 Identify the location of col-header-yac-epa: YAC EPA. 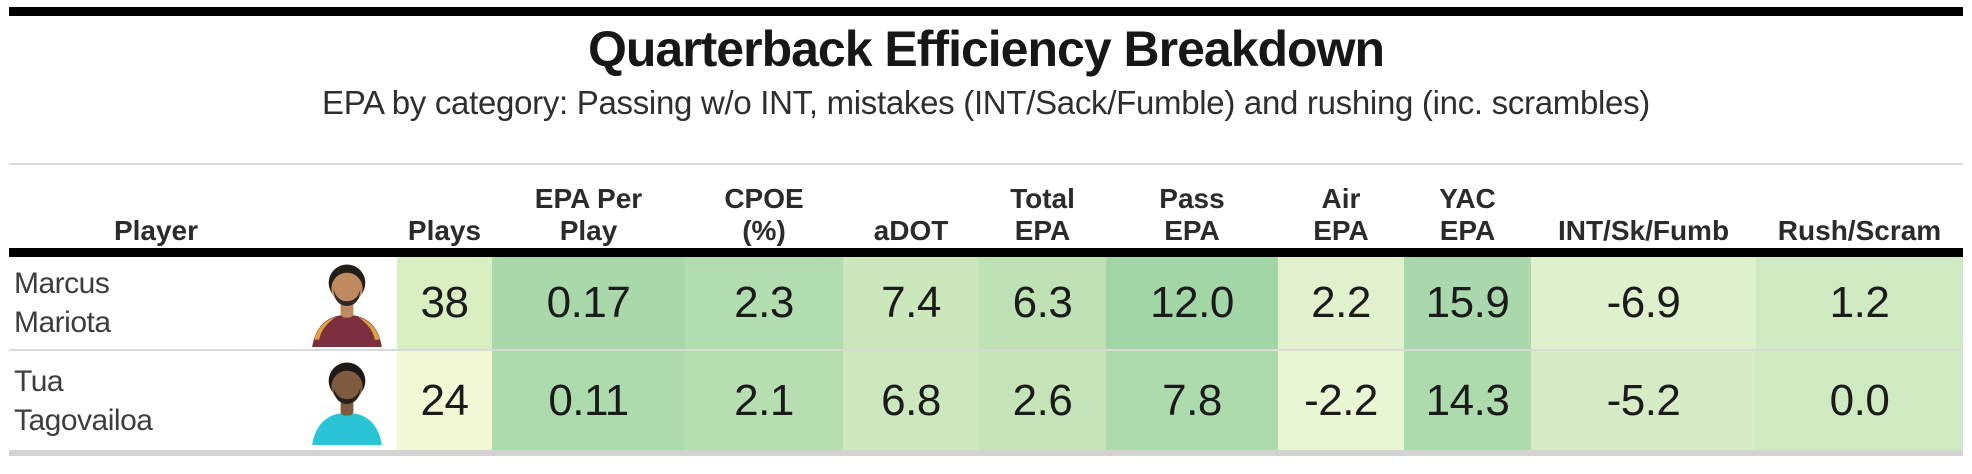
(1467, 210).